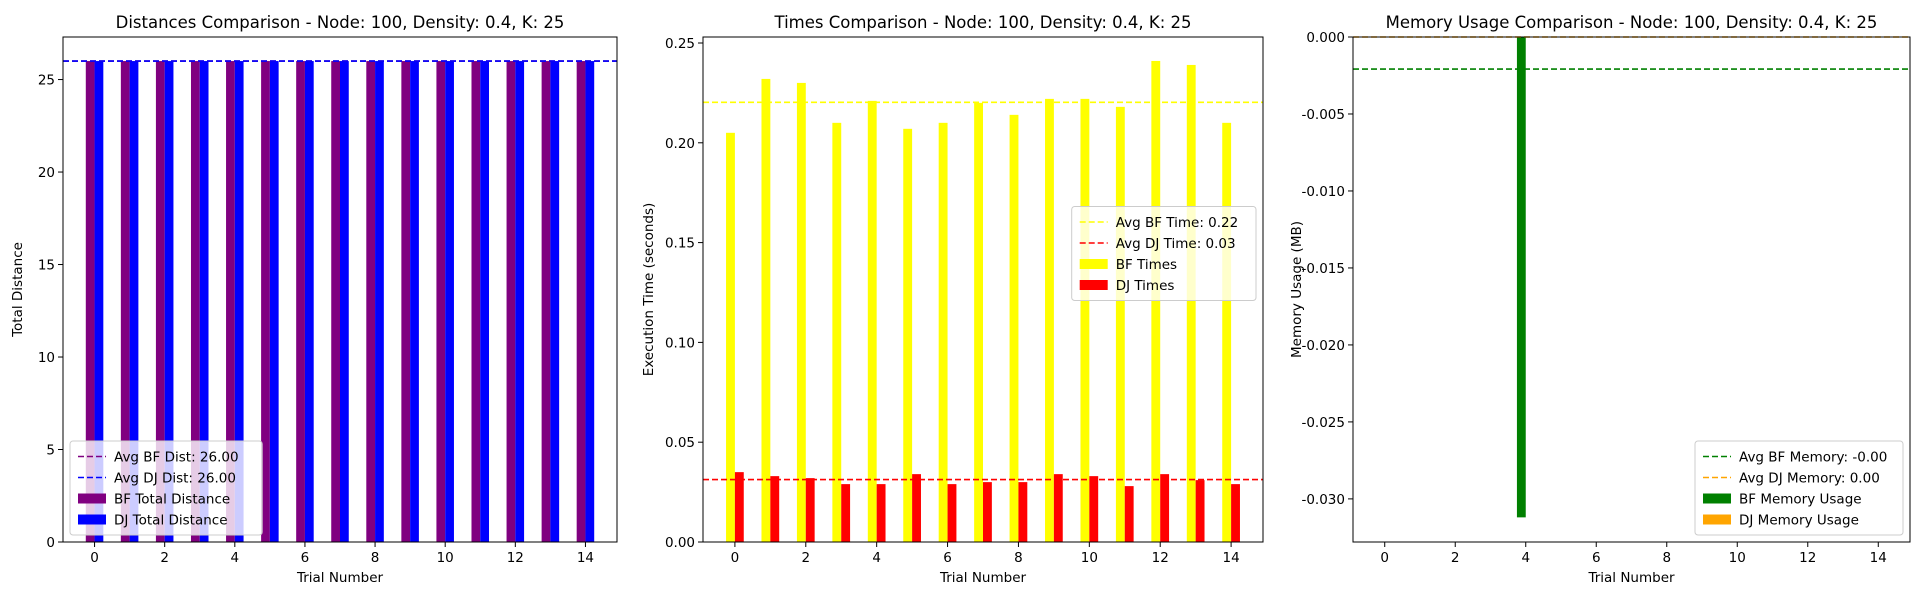 The height and width of the screenshot is (600, 1923). What do you see at coordinates (1146, 265) in the screenshot?
I see `legend-entry-label: BF Times` at bounding box center [1146, 265].